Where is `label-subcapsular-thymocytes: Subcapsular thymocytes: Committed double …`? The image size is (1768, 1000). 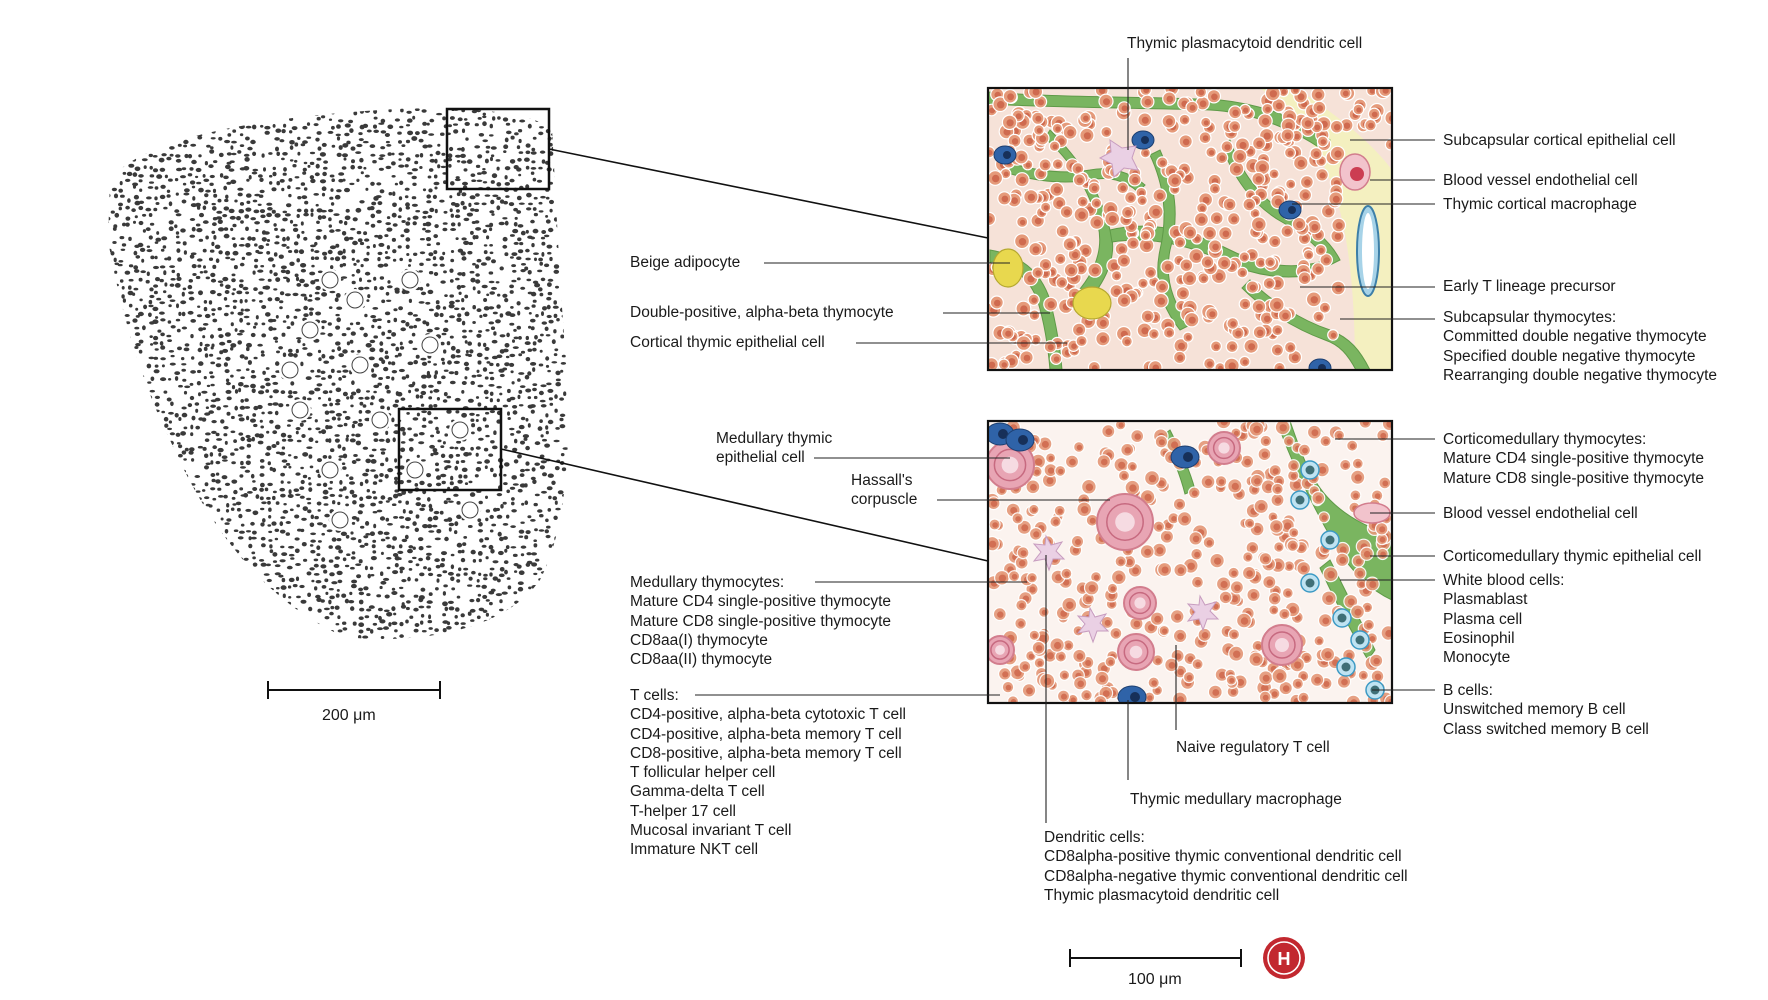
label-subcapsular-thymocytes: Subcapsular thymocytes: Committed double … is located at coordinates (1580, 346).